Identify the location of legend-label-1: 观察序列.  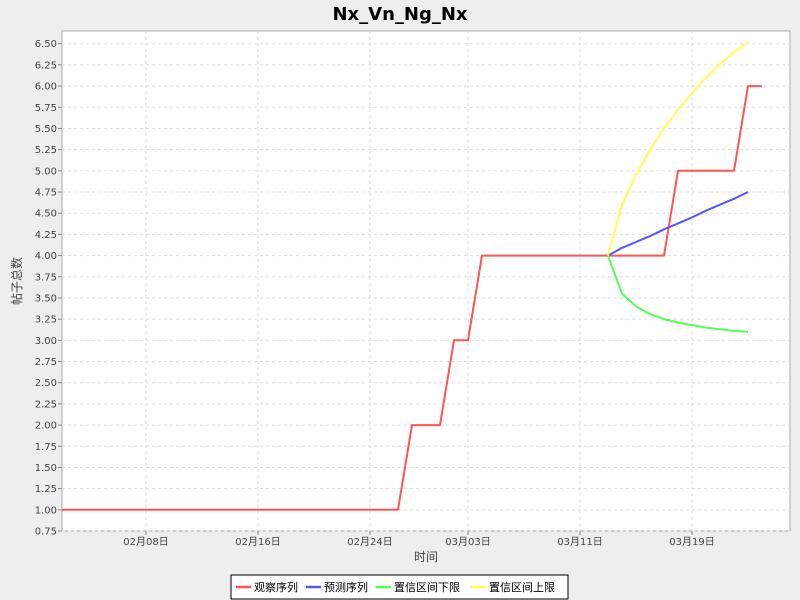
(276, 587).